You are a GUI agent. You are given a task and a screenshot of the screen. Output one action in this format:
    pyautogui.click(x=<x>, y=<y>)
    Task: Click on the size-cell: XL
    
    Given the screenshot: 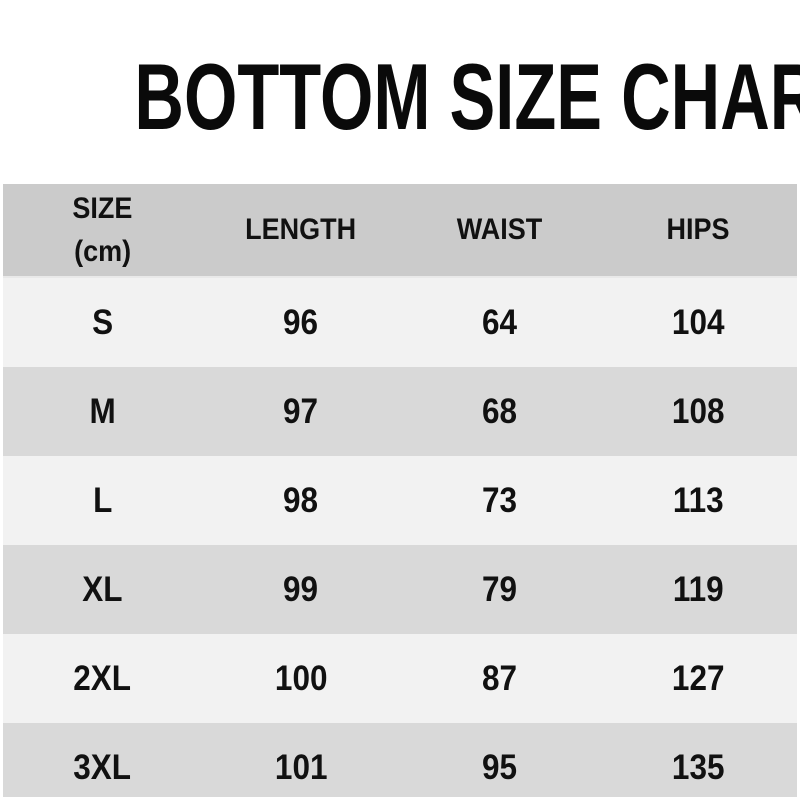 What is the action you would take?
    pyautogui.click(x=102, y=589)
    